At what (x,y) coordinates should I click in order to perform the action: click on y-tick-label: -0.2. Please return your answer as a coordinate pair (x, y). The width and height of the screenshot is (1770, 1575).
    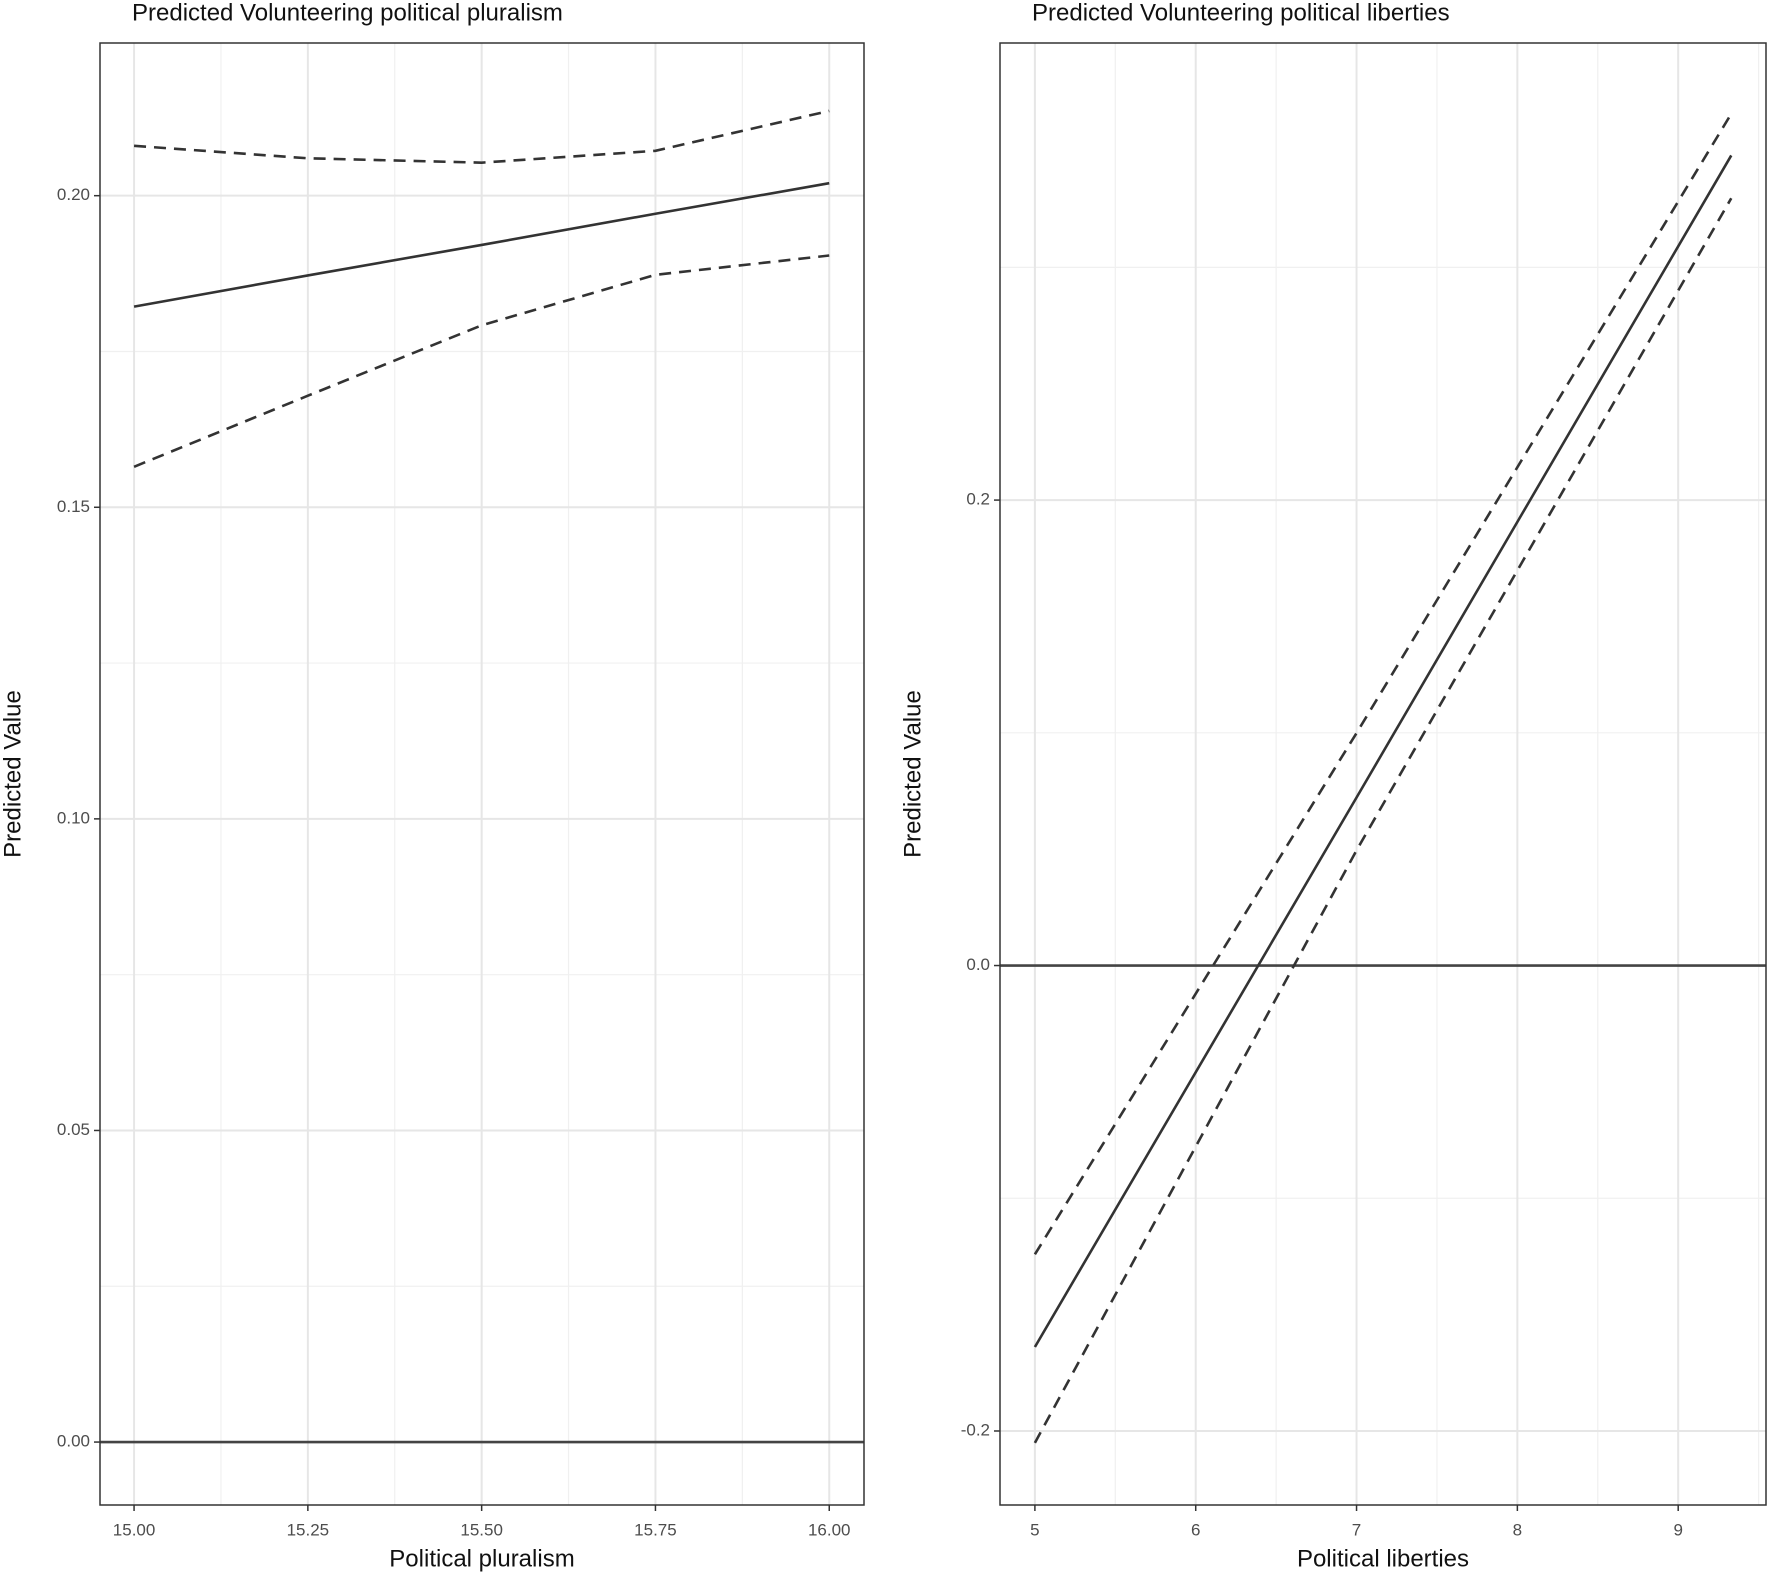
    Looking at the image, I should click on (975, 1429).